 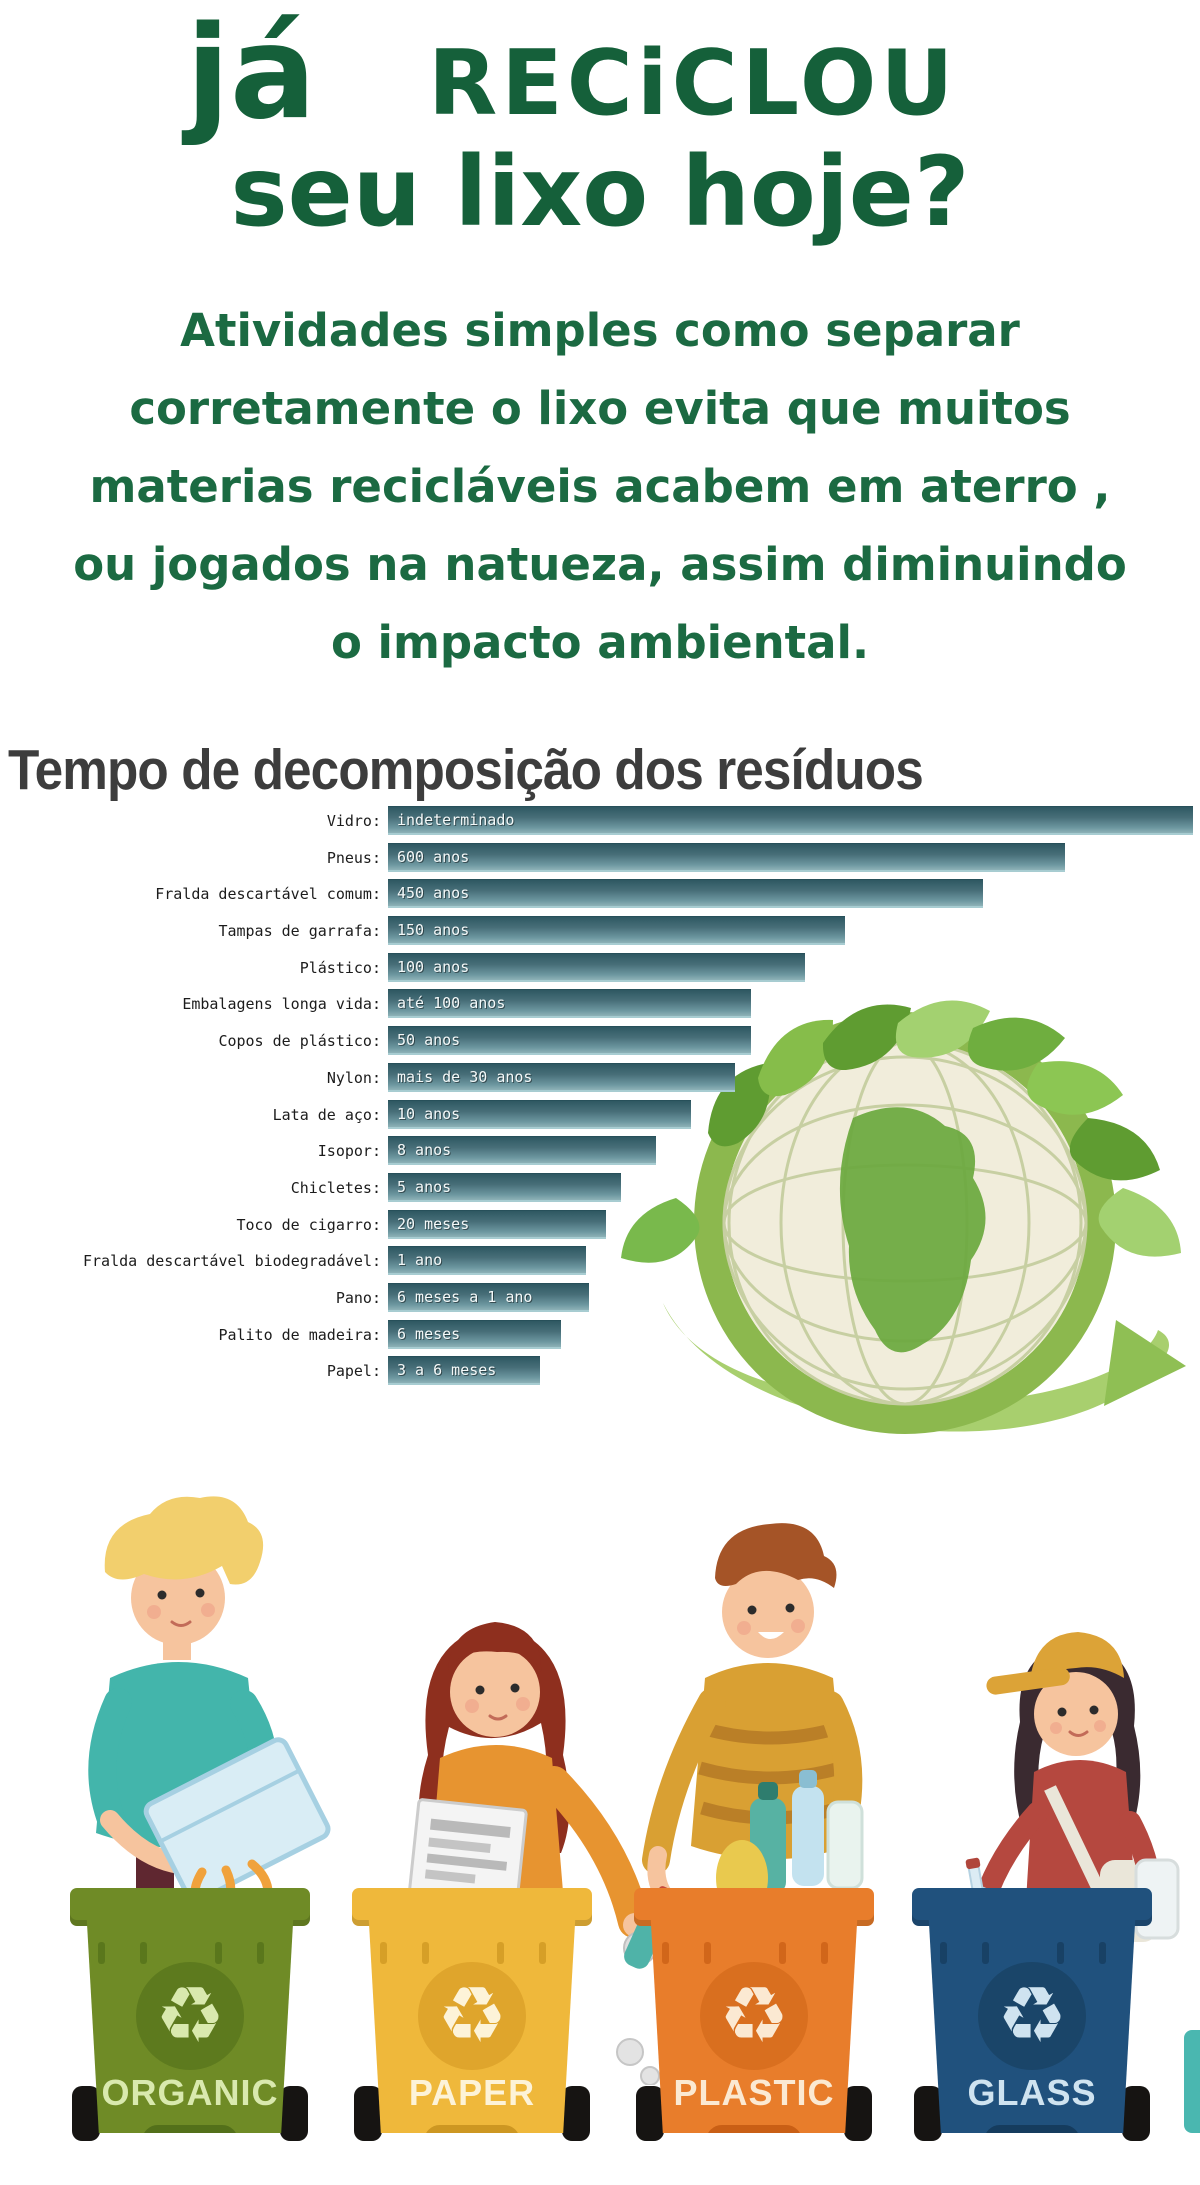 What do you see at coordinates (464, 1371) in the screenshot?
I see `bar: 3 a 6 meses` at bounding box center [464, 1371].